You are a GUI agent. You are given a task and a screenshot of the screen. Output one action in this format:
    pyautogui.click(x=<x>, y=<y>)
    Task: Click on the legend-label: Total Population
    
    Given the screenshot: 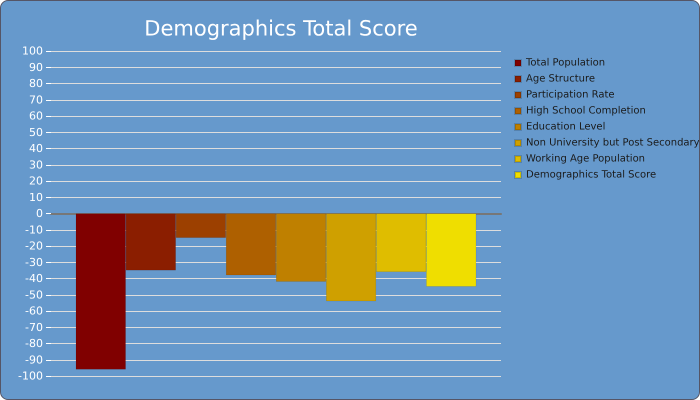 What is the action you would take?
    pyautogui.click(x=565, y=63)
    